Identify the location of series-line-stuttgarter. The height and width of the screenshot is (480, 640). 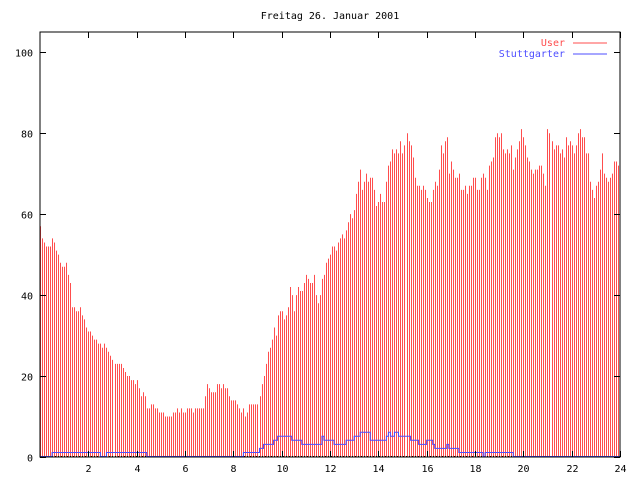
(330, 444).